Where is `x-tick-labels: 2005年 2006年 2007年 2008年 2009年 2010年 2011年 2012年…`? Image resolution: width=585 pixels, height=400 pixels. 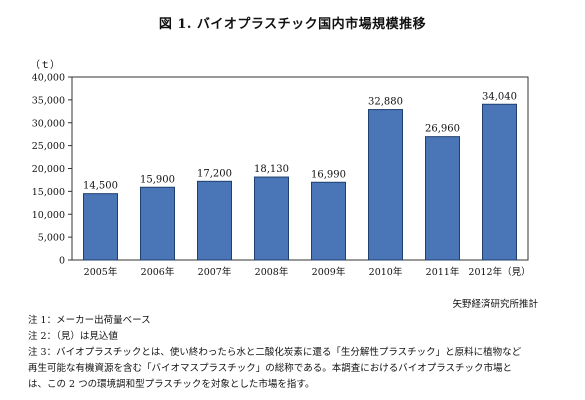
x-tick-labels: 2005年 2006年 2007年 2008年 2009年 2010年 2011年 2012年… is located at coordinates (307, 272).